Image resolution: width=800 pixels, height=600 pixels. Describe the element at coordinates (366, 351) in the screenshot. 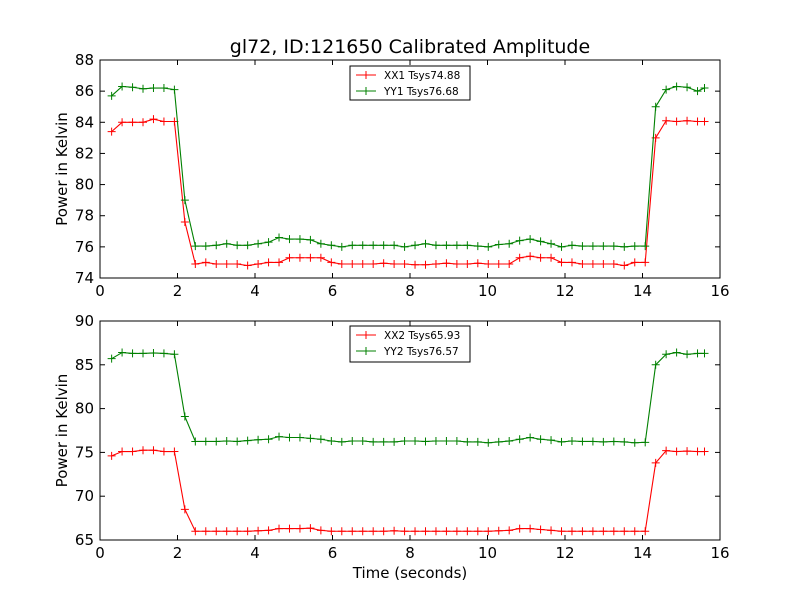

I see `legend-marker` at that location.